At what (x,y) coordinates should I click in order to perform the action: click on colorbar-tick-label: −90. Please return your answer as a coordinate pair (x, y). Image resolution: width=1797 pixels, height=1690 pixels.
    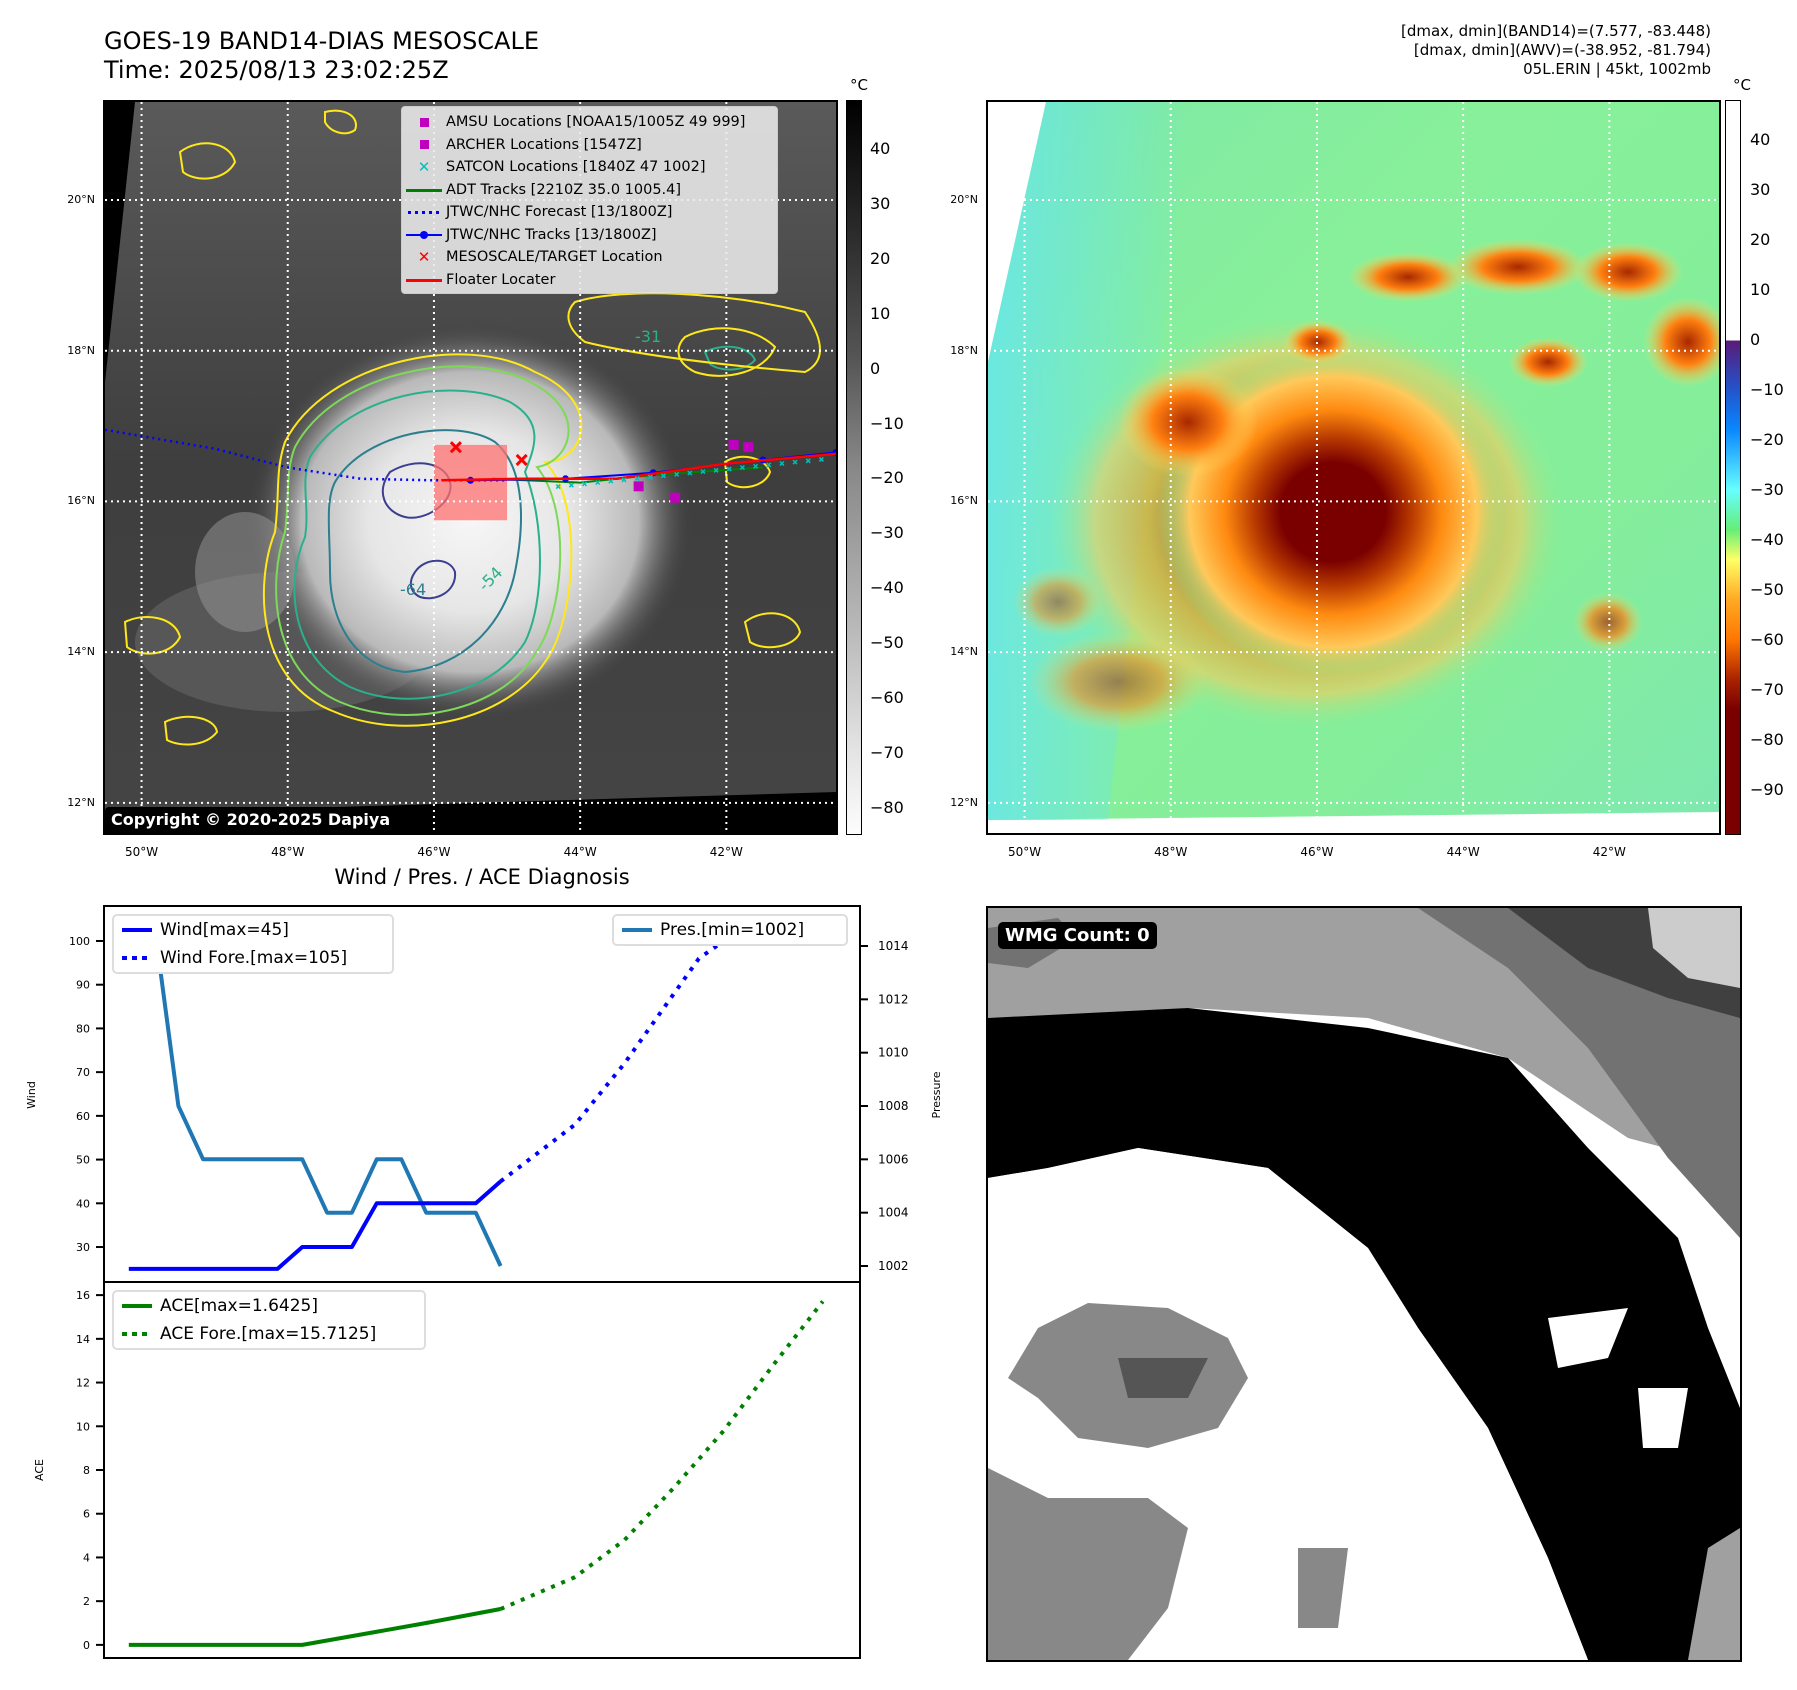
    Looking at the image, I should click on (1767, 789).